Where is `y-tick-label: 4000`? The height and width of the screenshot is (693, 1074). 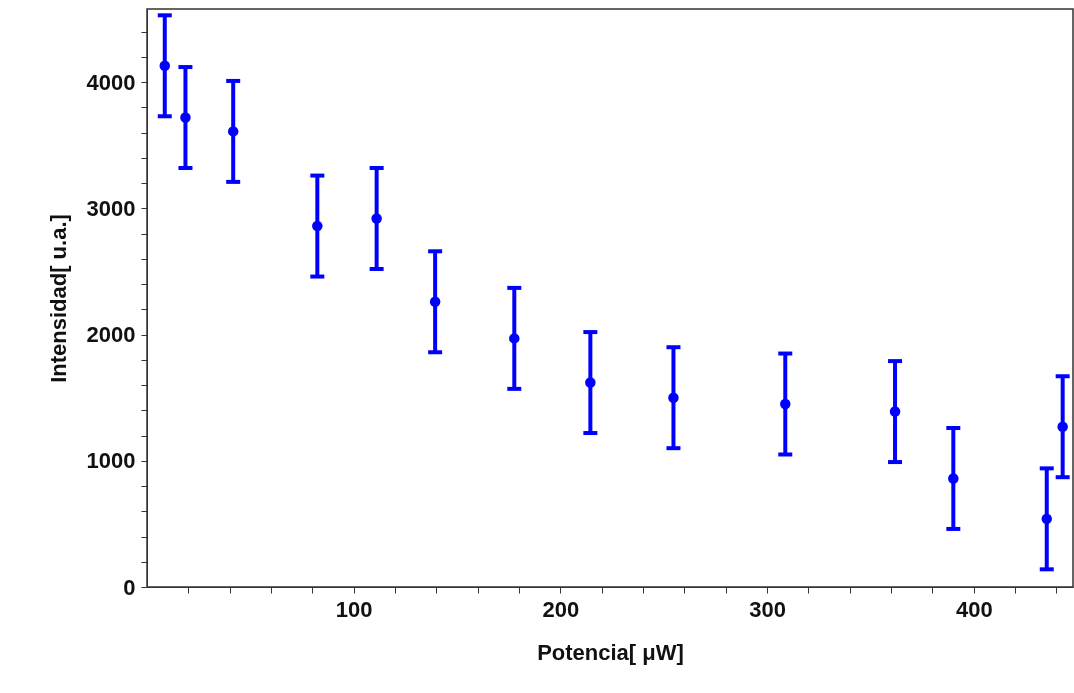
y-tick-label: 4000 is located at coordinates (111, 82).